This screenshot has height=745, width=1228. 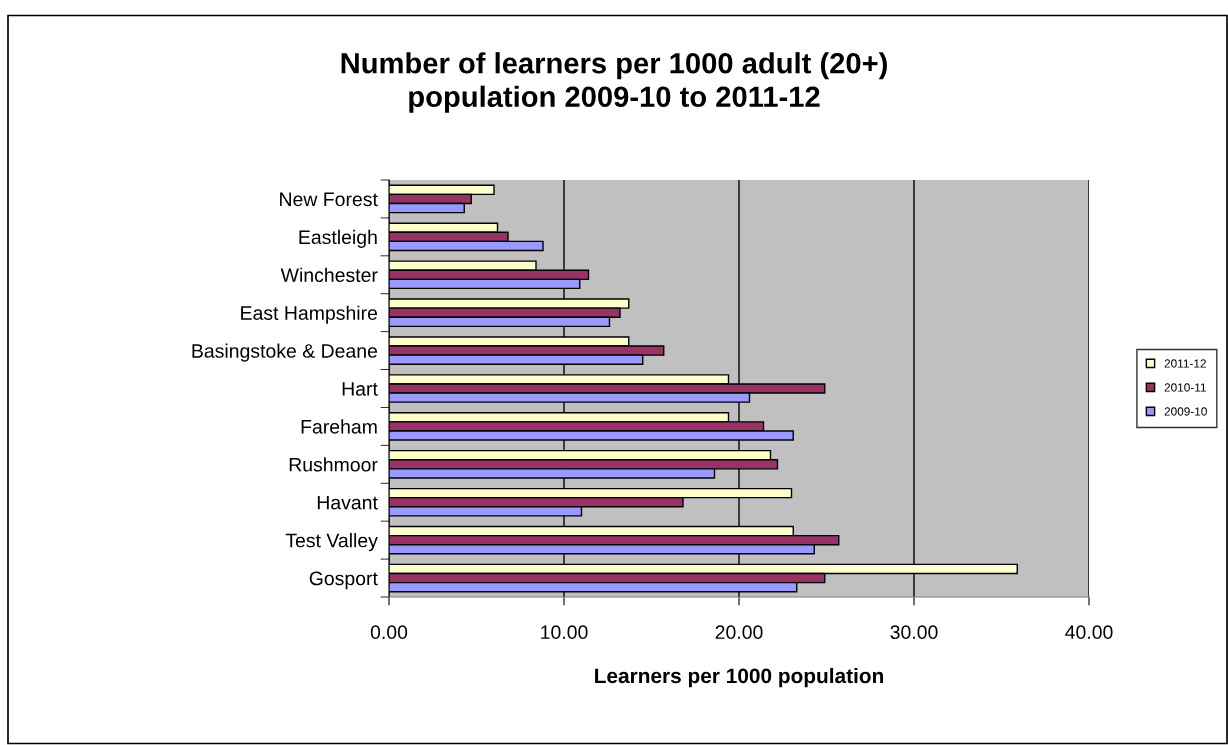 I want to click on legend-label: 2009-10, so click(x=1185, y=411).